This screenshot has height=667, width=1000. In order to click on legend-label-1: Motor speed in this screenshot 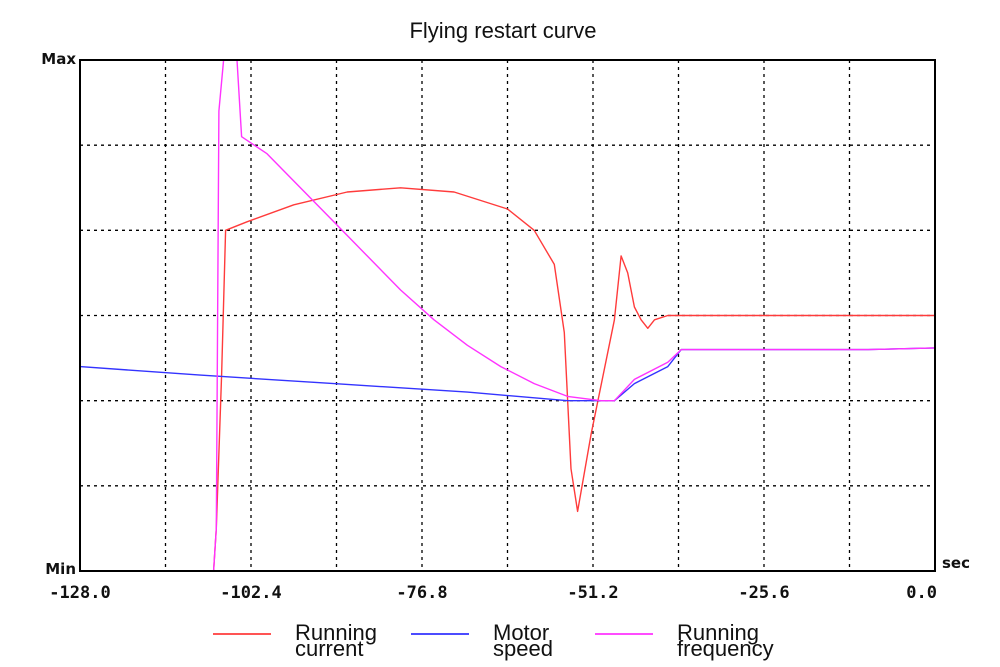, I will do `click(523, 640)`.